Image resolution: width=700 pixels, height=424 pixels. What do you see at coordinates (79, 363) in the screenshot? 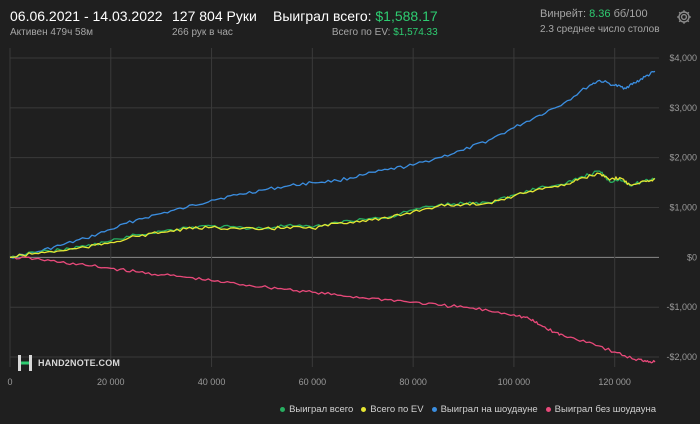
I see `logo-text: HAND2NOTE.COM` at bounding box center [79, 363].